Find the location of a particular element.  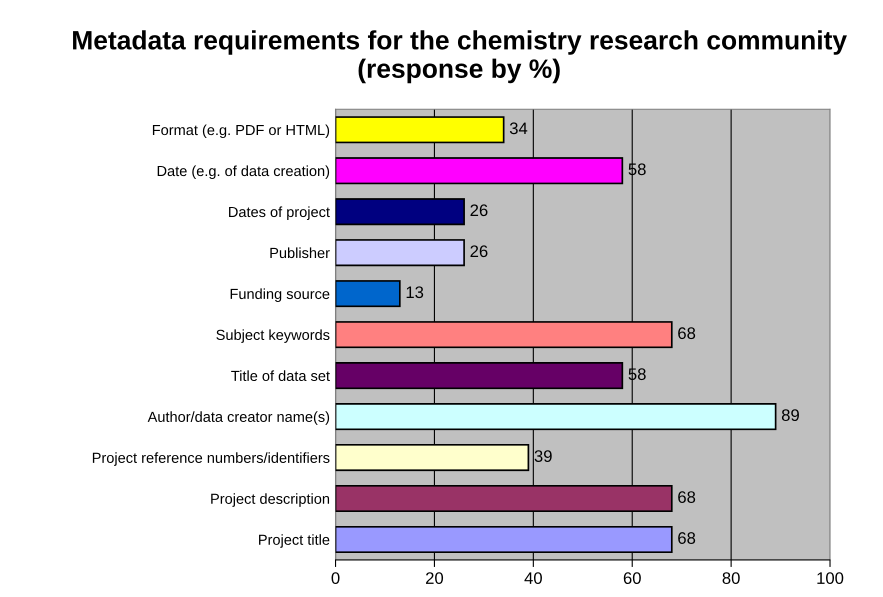

y-tick-label: Dates of project is located at coordinates (279, 213).